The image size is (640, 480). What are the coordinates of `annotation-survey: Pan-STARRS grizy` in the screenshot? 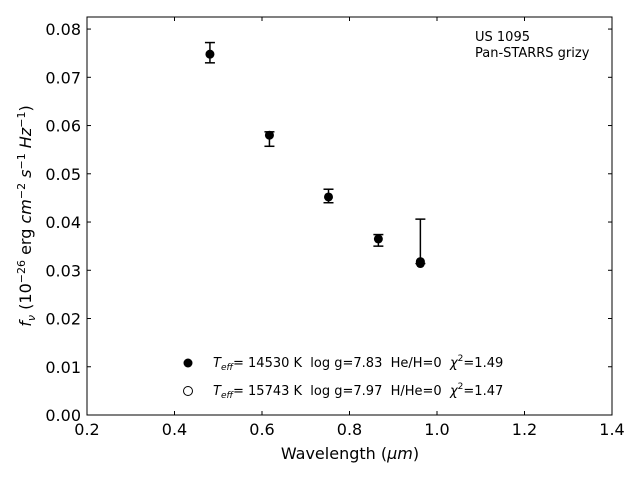 It's located at (532, 53).